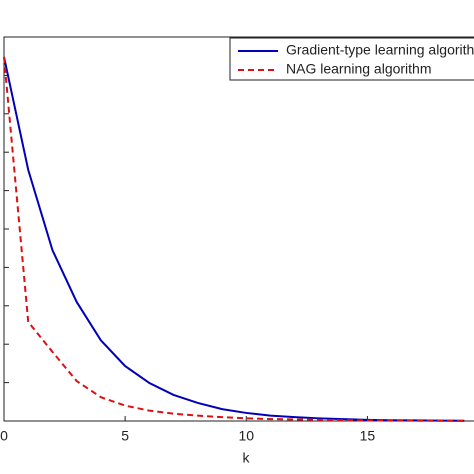 The image size is (474, 474). I want to click on legend-label: Gradient-type learning algorithm, so click(380, 50).